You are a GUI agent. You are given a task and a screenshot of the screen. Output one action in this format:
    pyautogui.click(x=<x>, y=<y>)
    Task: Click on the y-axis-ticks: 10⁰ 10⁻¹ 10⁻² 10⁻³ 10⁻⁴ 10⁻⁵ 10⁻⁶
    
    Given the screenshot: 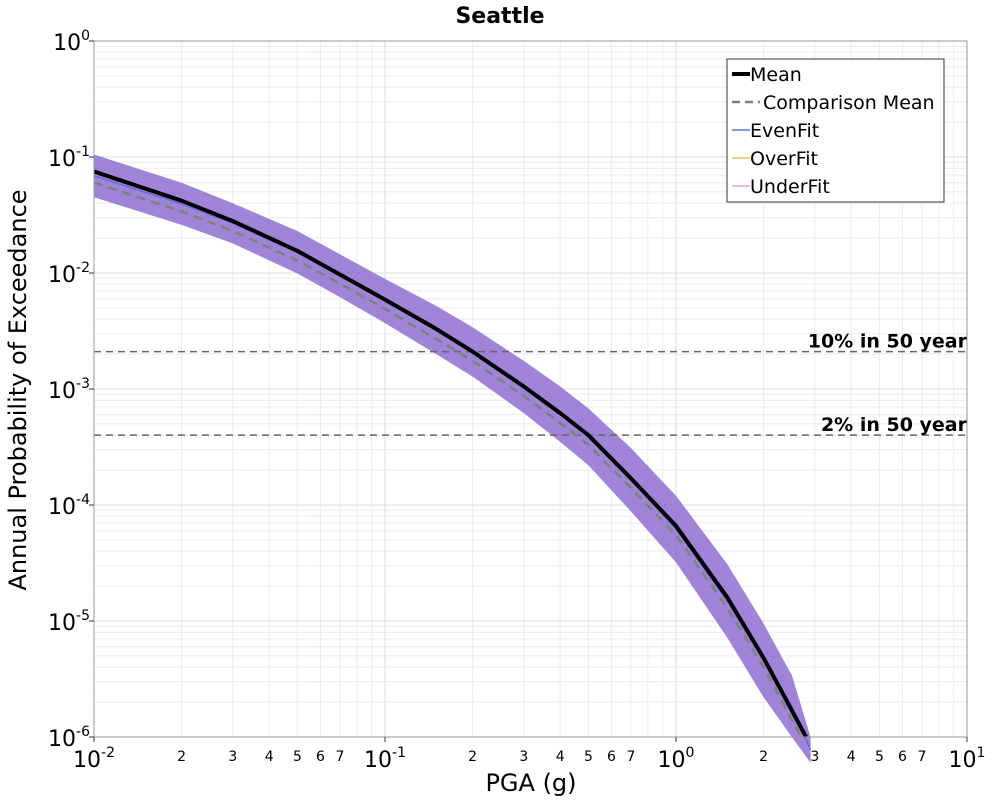 What is the action you would take?
    pyautogui.click(x=71, y=390)
    